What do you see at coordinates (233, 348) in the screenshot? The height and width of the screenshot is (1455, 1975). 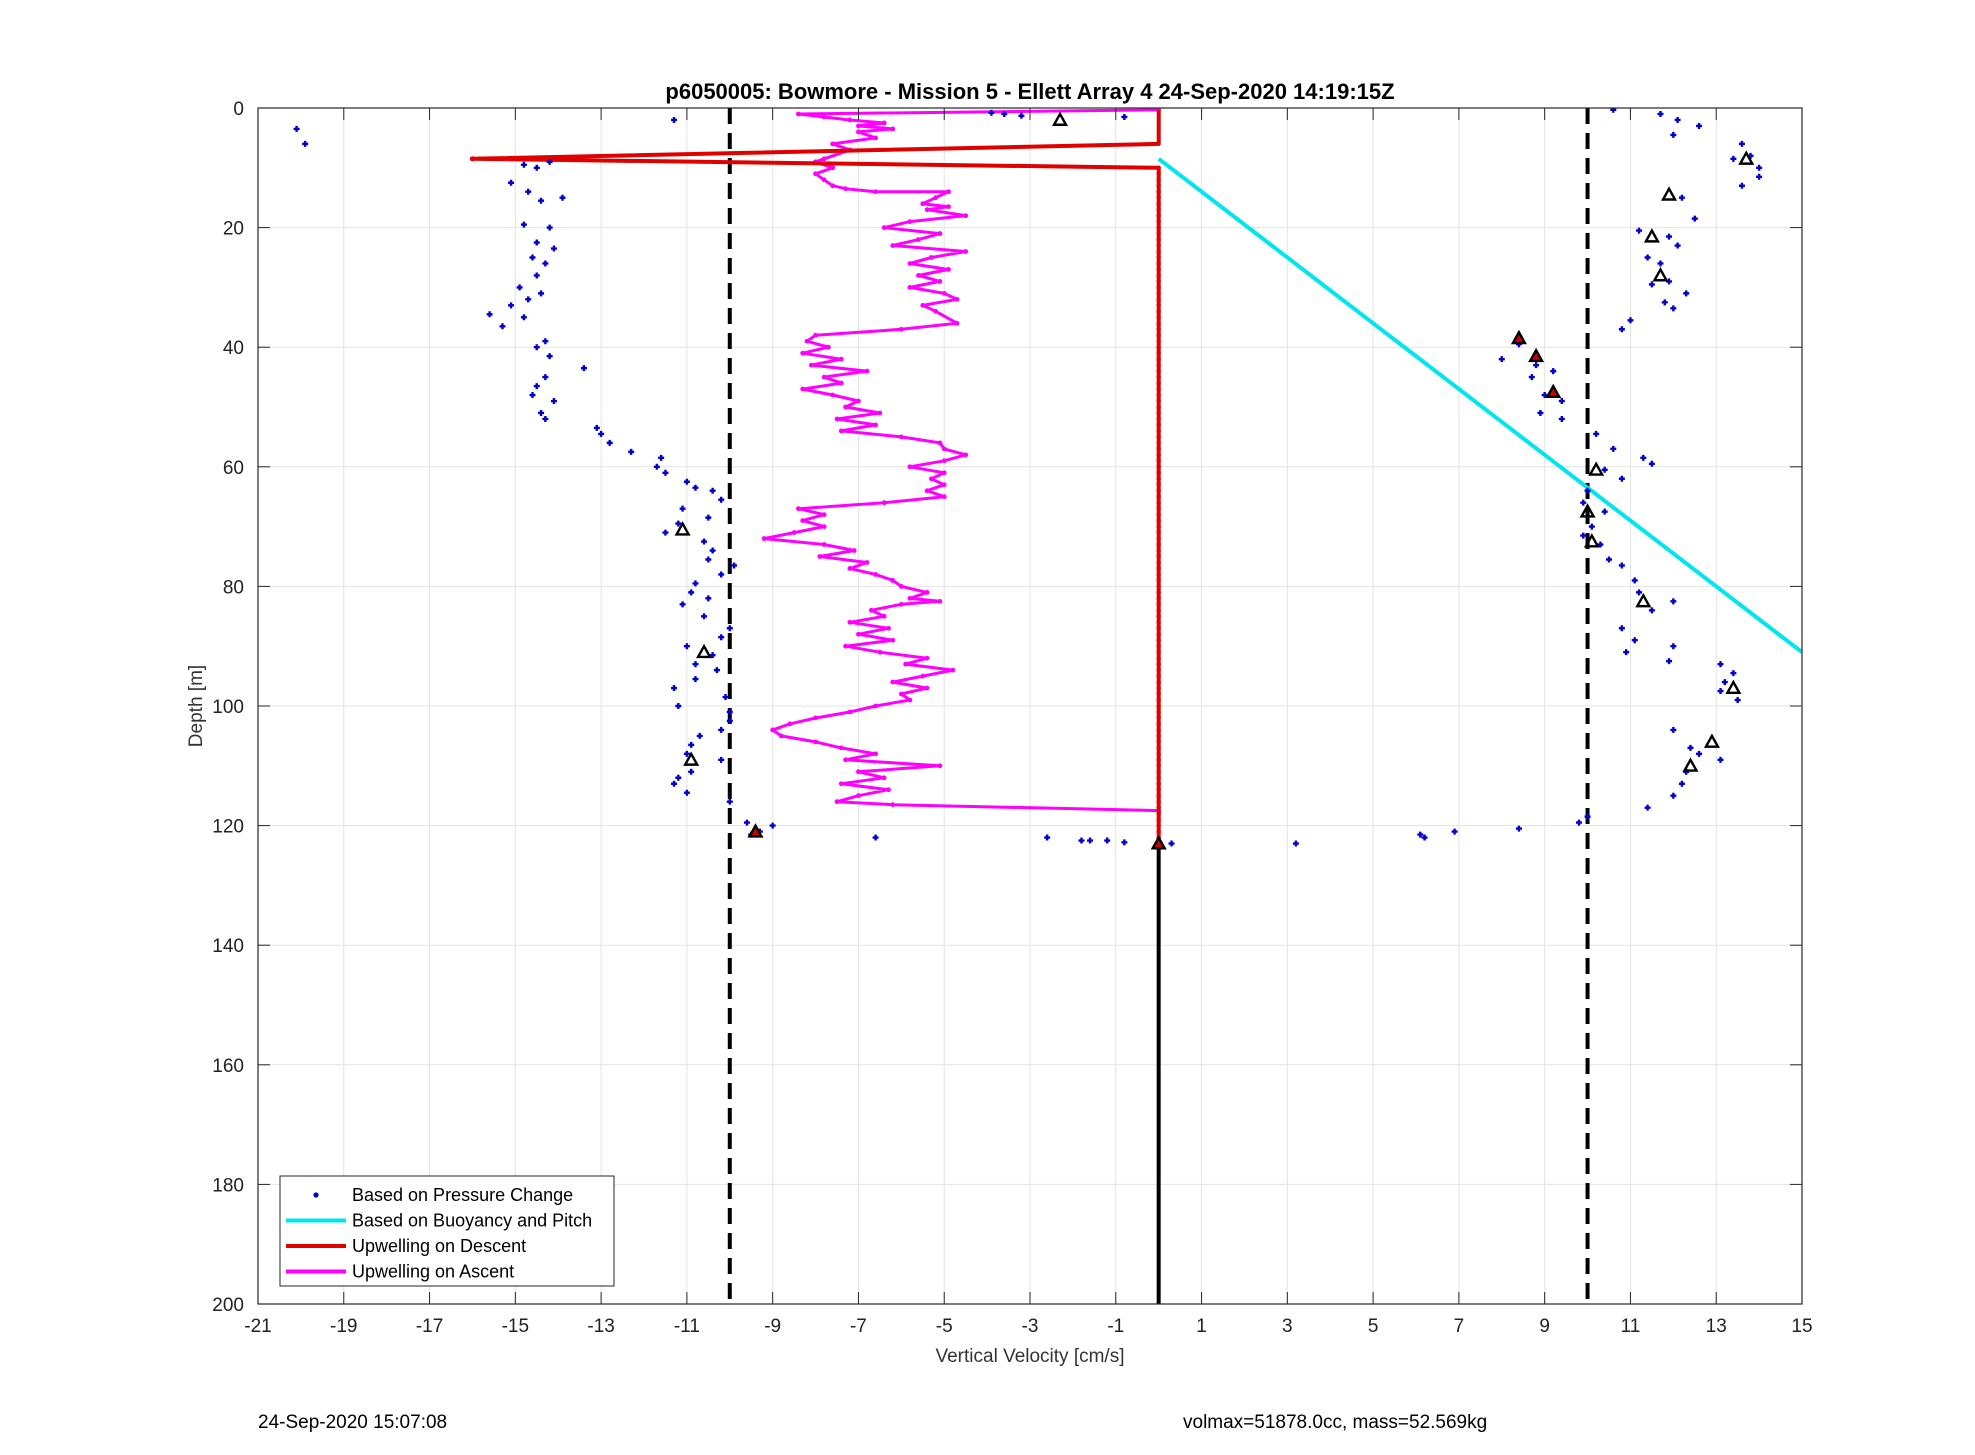 I see `y-tick-label: 40` at bounding box center [233, 348].